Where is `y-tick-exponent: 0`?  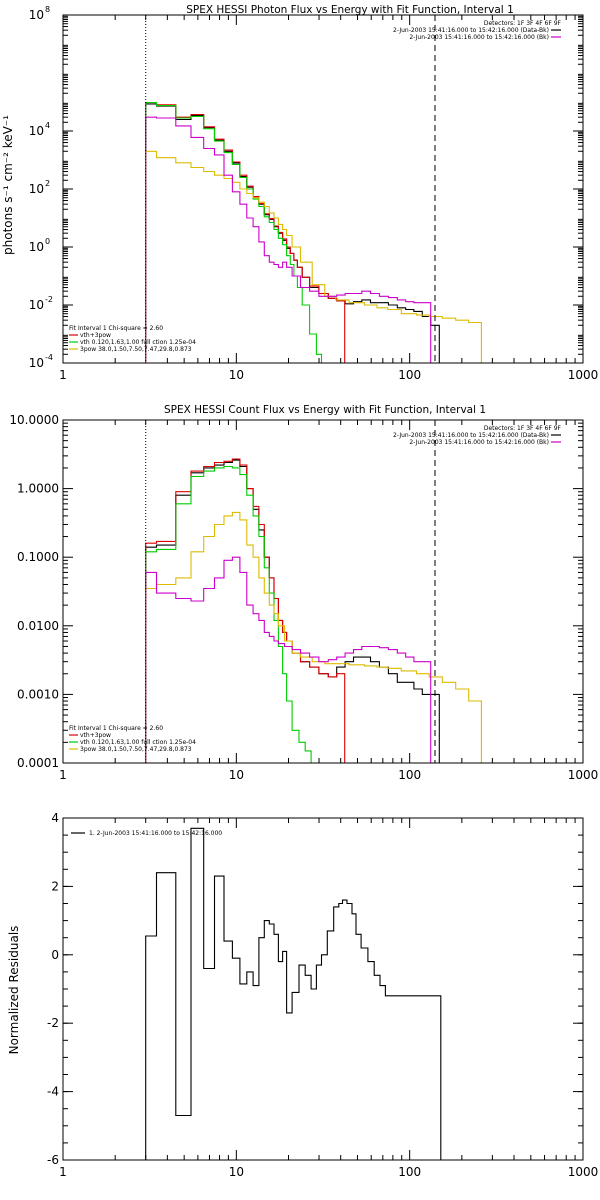 y-tick-exponent: 0 is located at coordinates (47, 241).